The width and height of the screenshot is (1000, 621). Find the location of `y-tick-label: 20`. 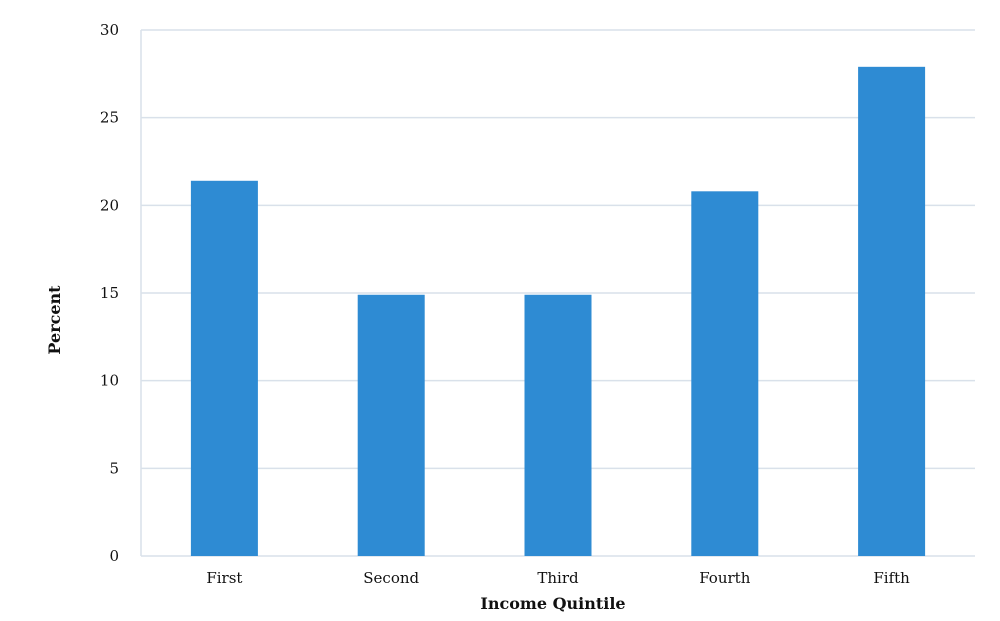

y-tick-label: 20 is located at coordinates (109, 205).